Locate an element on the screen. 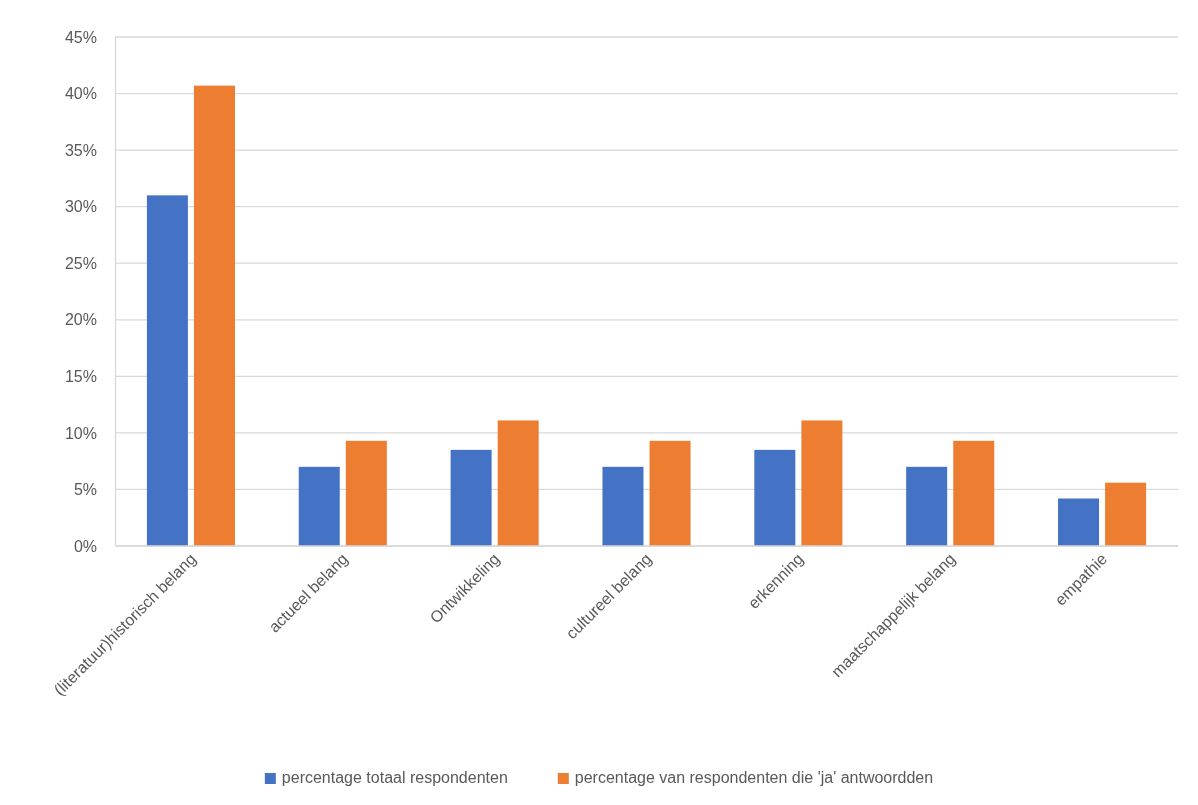 This screenshot has height=805, width=1198. y-tick-label: 0% is located at coordinates (85, 546).